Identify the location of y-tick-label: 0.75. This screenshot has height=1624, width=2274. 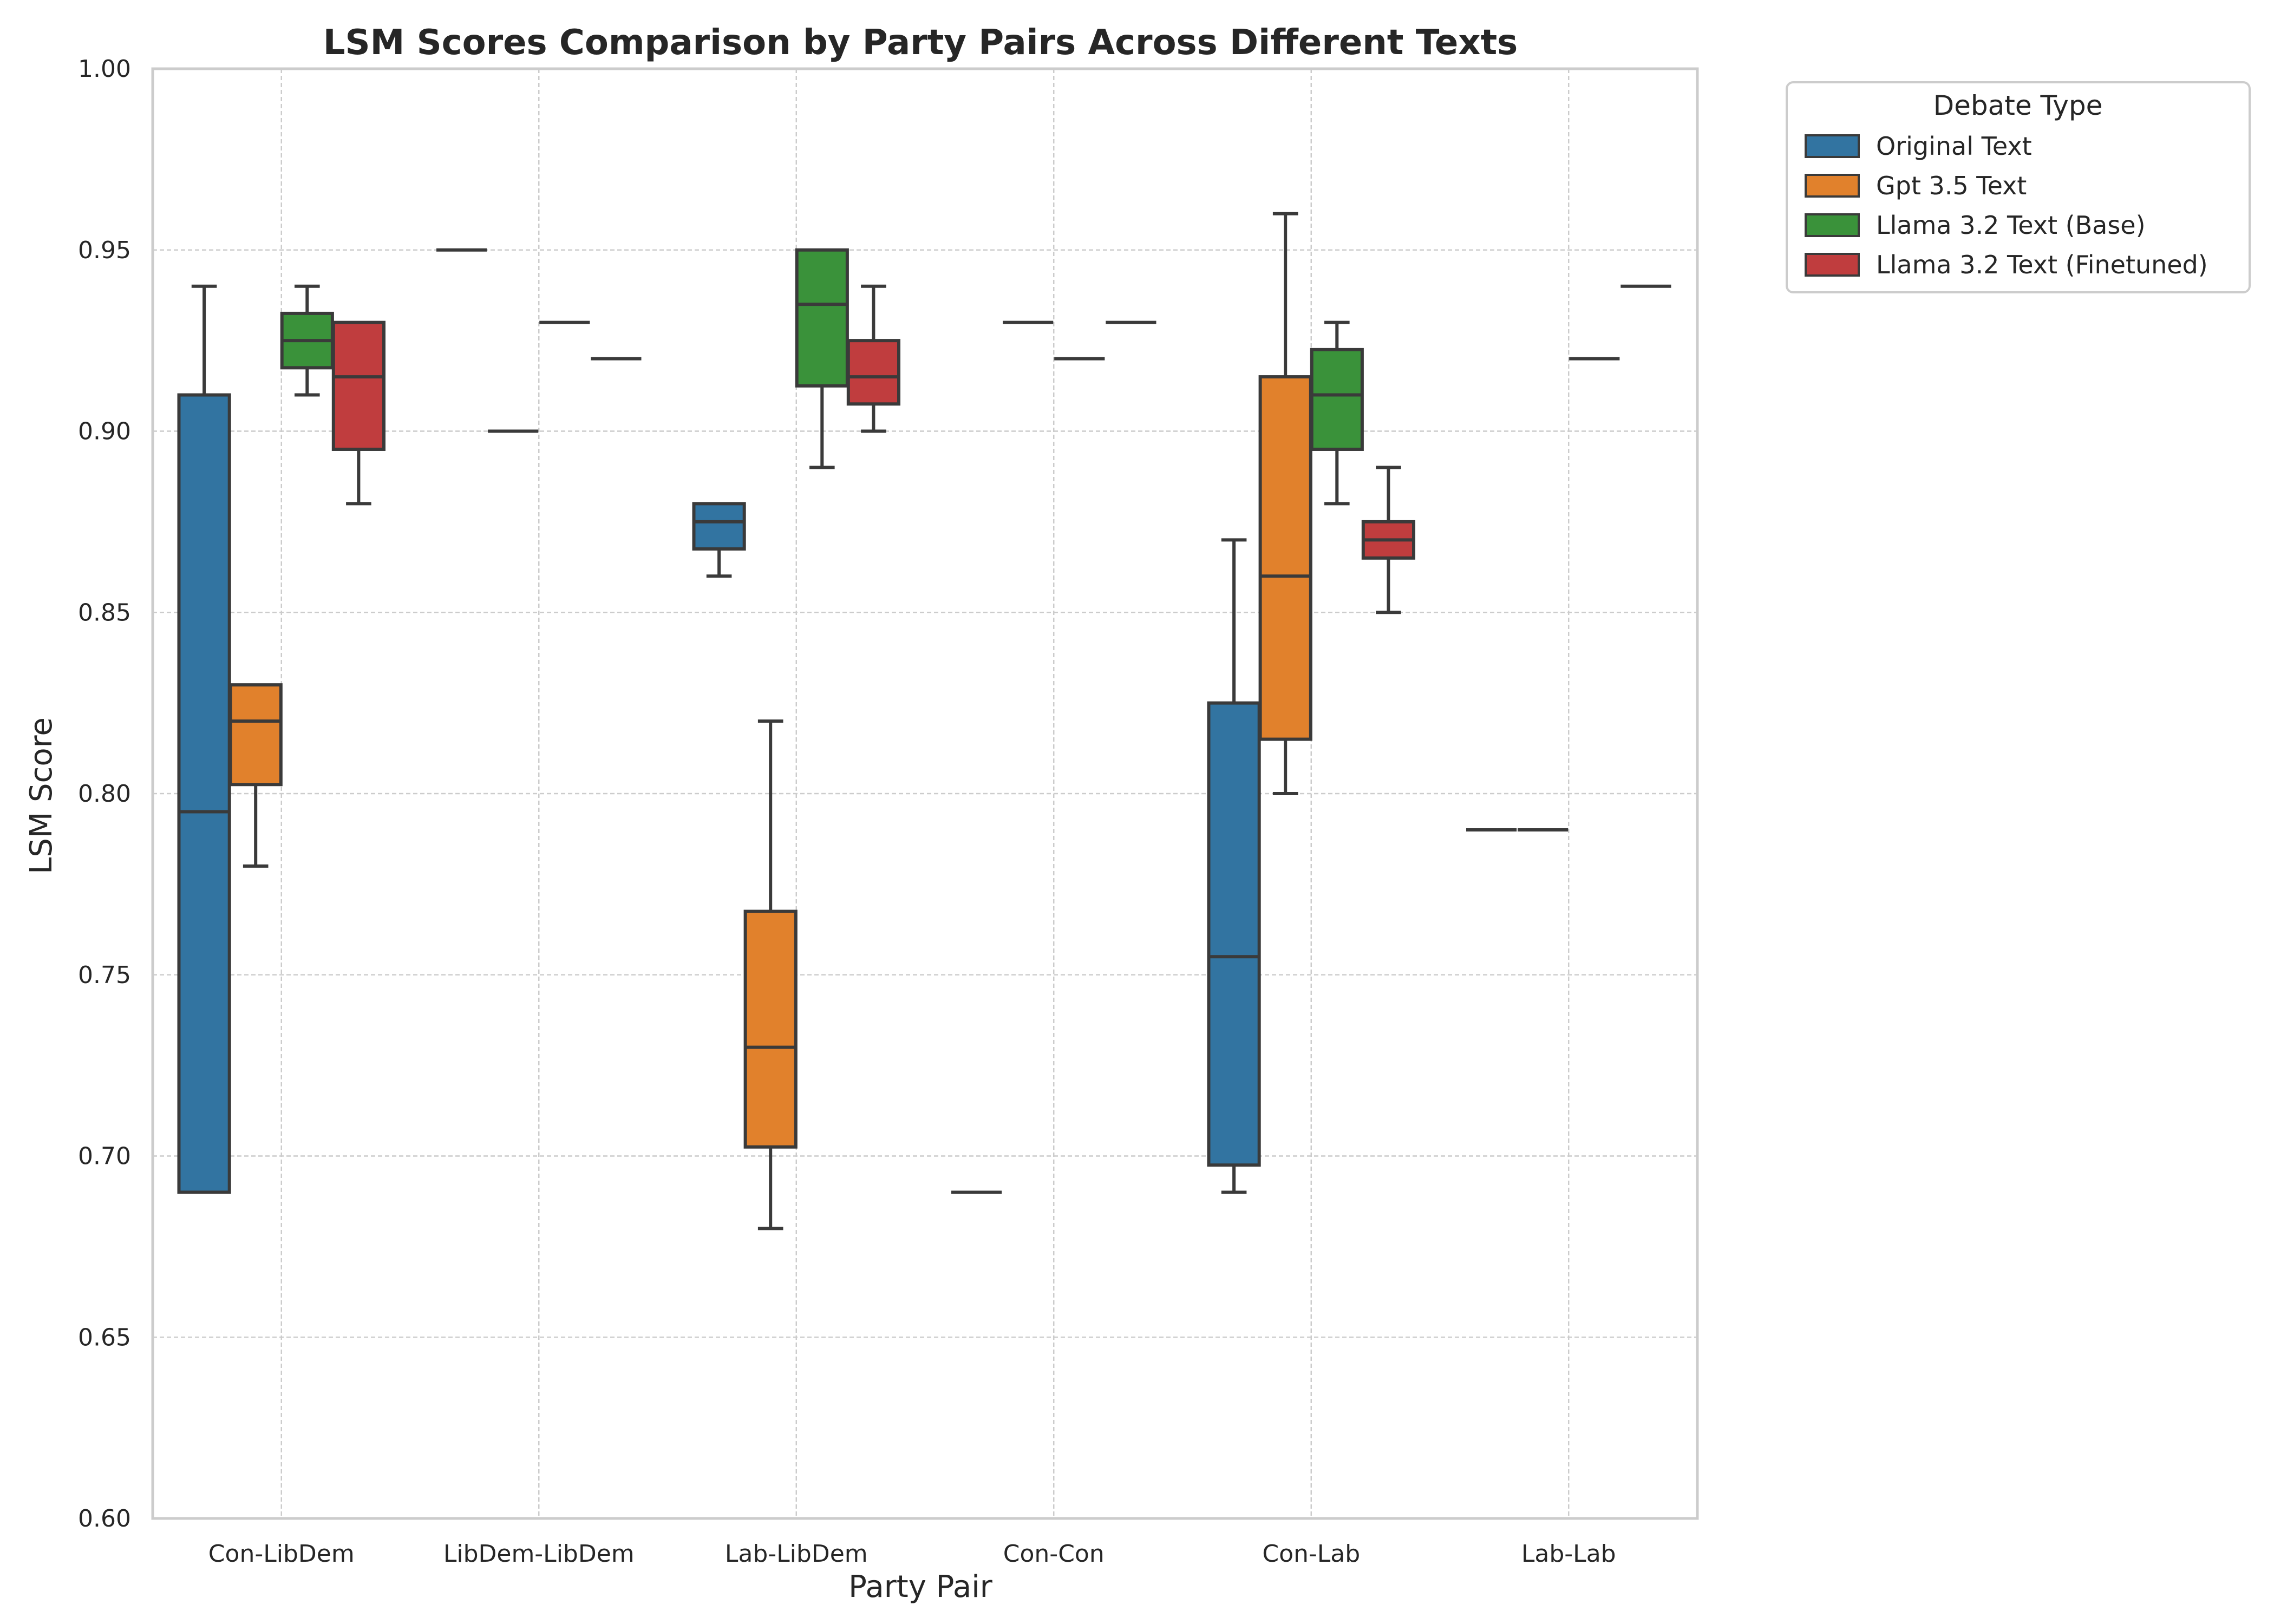
(105, 975).